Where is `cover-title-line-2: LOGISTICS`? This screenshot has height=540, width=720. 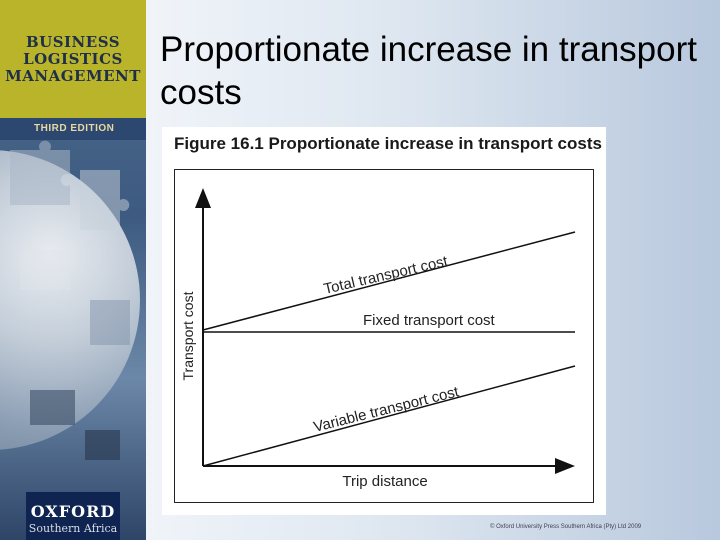 cover-title-line-2: LOGISTICS is located at coordinates (73, 59).